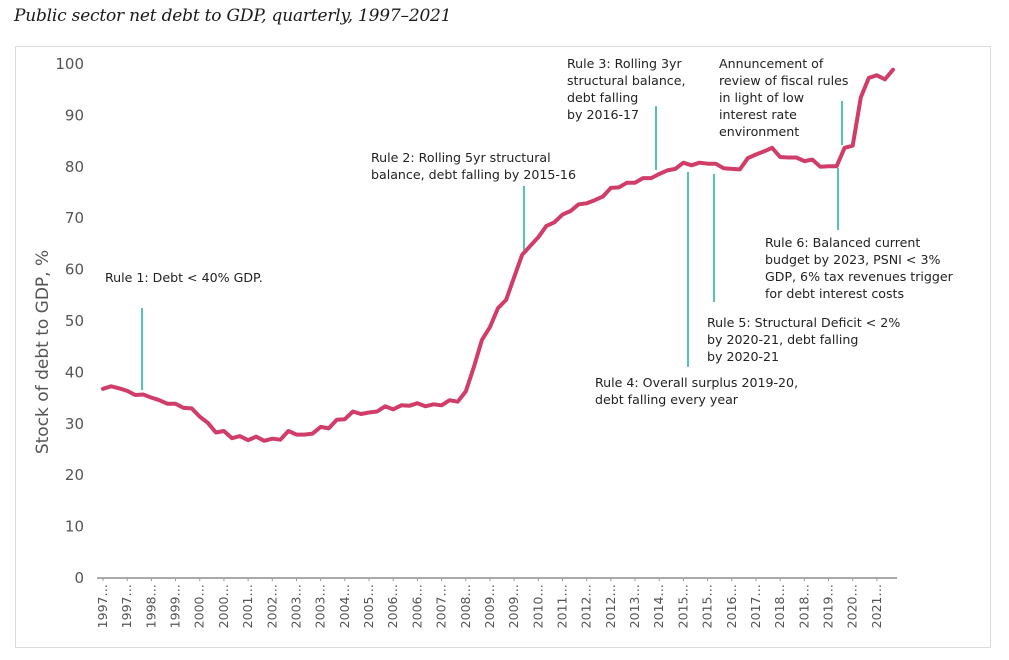 Image resolution: width=1009 pixels, height=660 pixels. I want to click on annotation-rule1: Rule 1: Debt < 40% GDP., so click(184, 277).